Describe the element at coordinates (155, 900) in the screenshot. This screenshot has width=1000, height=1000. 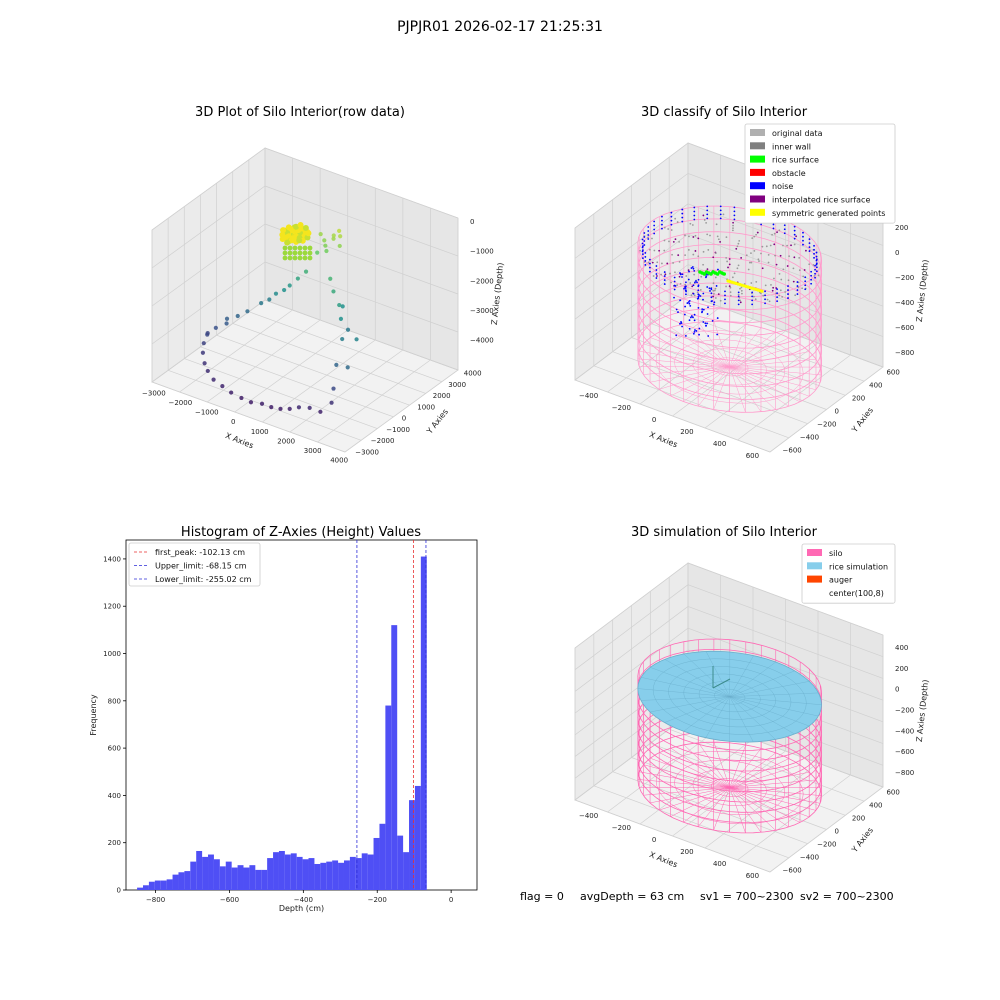
I see `x-tick-label: −800` at that location.